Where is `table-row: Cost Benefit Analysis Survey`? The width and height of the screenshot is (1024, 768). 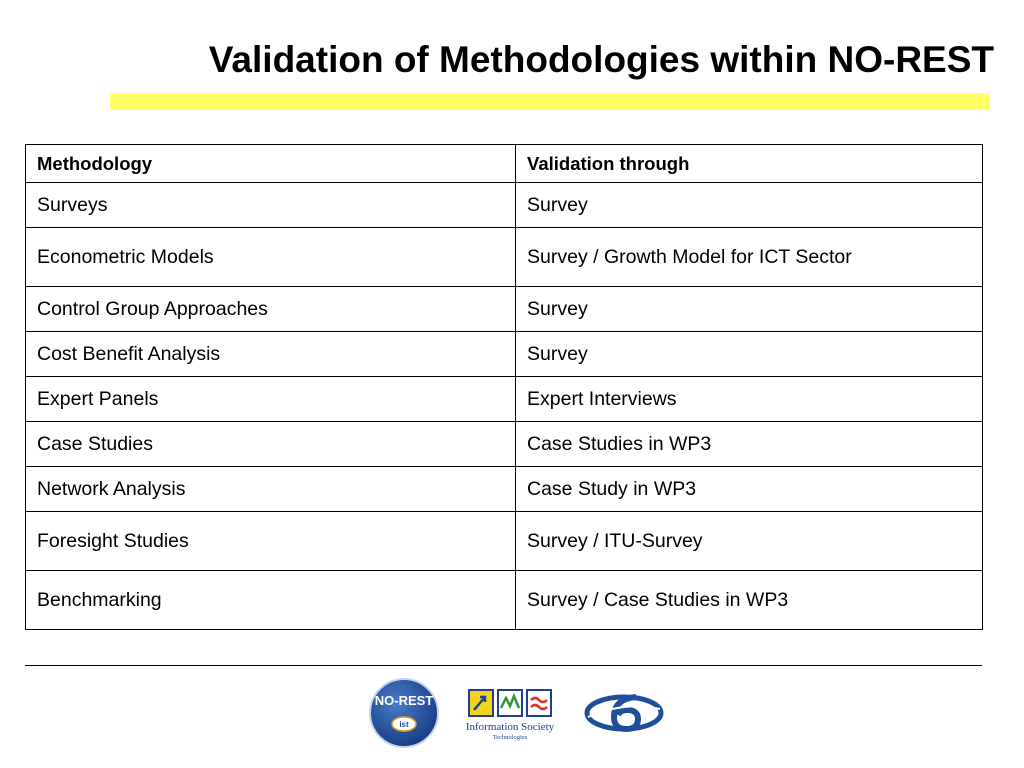
table-row: Cost Benefit Analysis Survey is located at coordinates (504, 354).